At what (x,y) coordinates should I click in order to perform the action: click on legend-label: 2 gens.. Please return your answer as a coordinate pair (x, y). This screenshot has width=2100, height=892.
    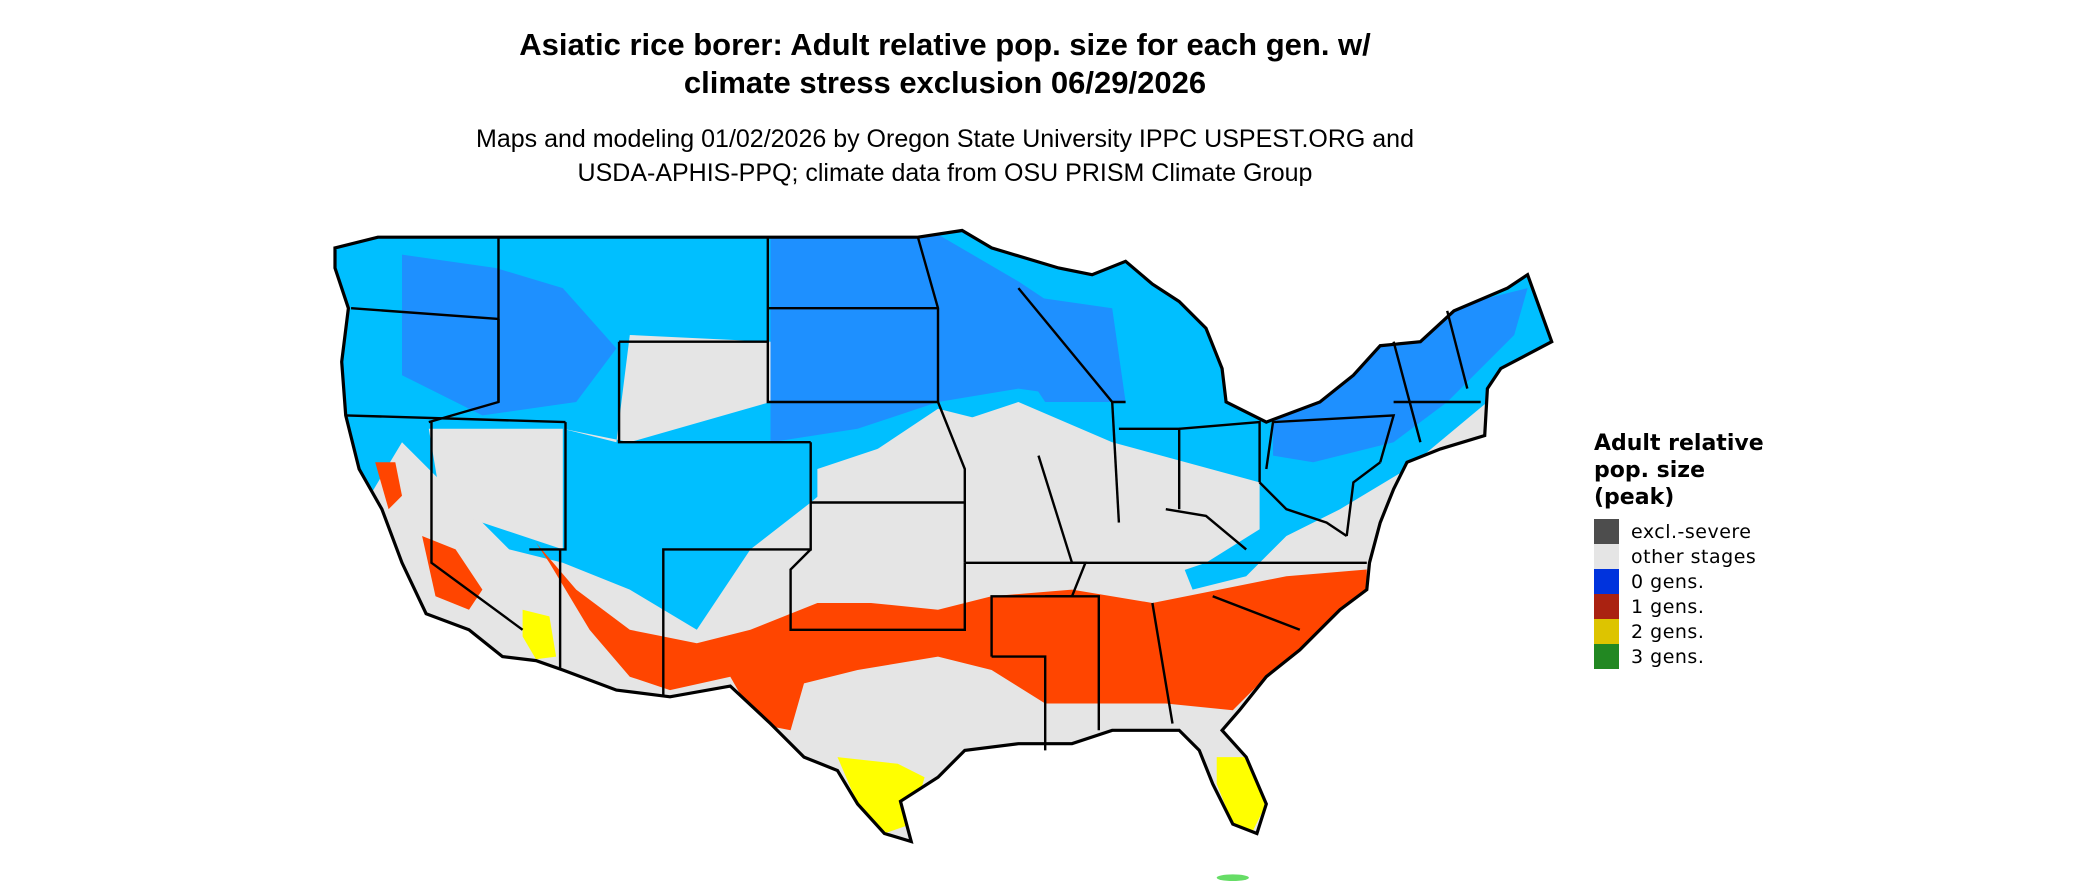
    Looking at the image, I should click on (1668, 631).